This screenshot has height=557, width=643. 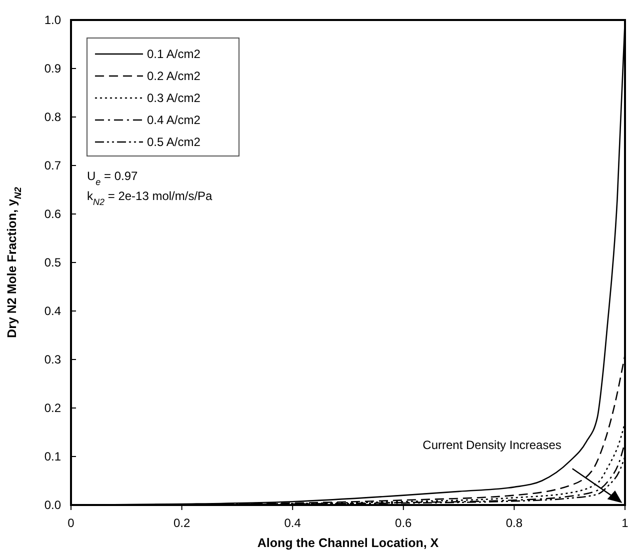 What do you see at coordinates (514, 523) in the screenshot?
I see `x-tick-label: 0.8` at bounding box center [514, 523].